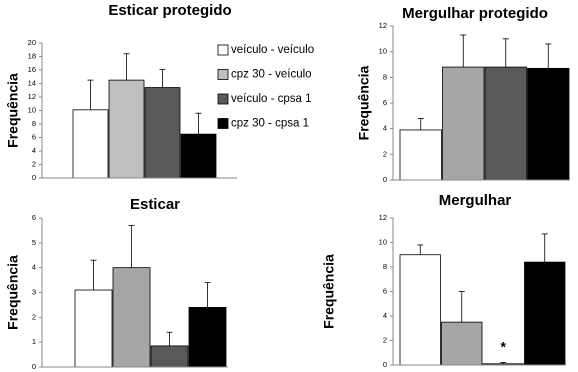 The image size is (578, 372). I want to click on y-tick-label: 1, so click(34, 341).